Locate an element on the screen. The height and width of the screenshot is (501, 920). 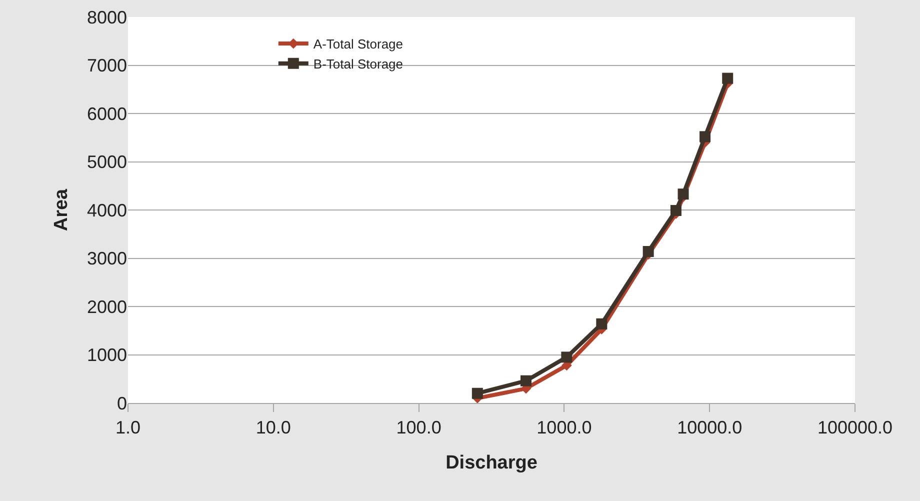
y-tick-label: 3000 is located at coordinates (106, 258).